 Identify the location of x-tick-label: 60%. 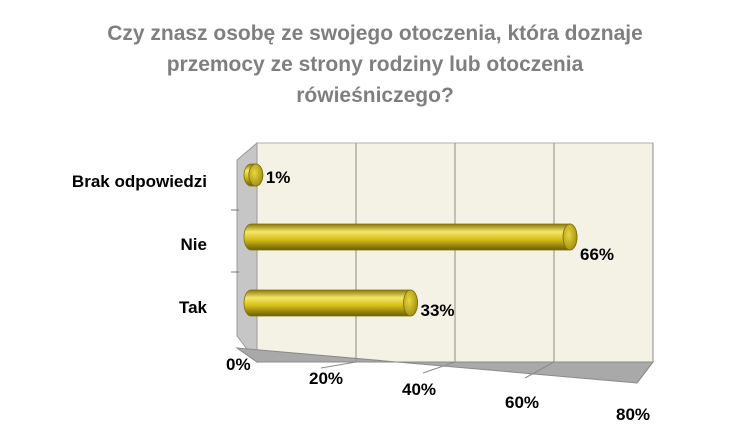
(522, 402).